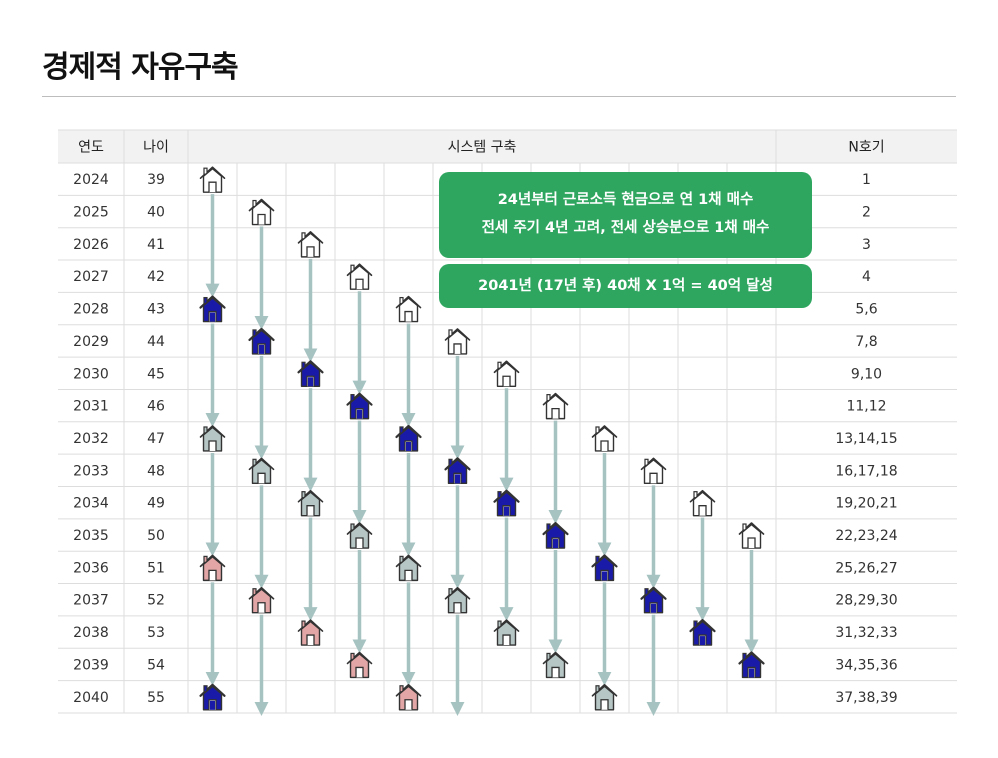 Image resolution: width=998 pixels, height=758 pixels. Describe the element at coordinates (866, 277) in the screenshot. I see `unit-cell: 4` at that location.